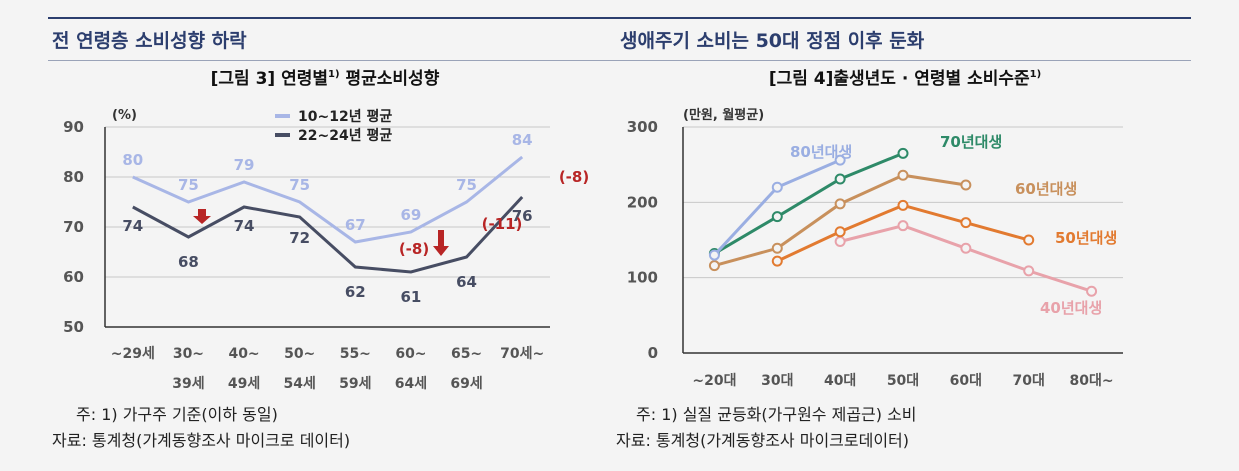  I want to click on left-footnote: 주: 1) 가구주 기준(이하 동일), so click(177, 414).